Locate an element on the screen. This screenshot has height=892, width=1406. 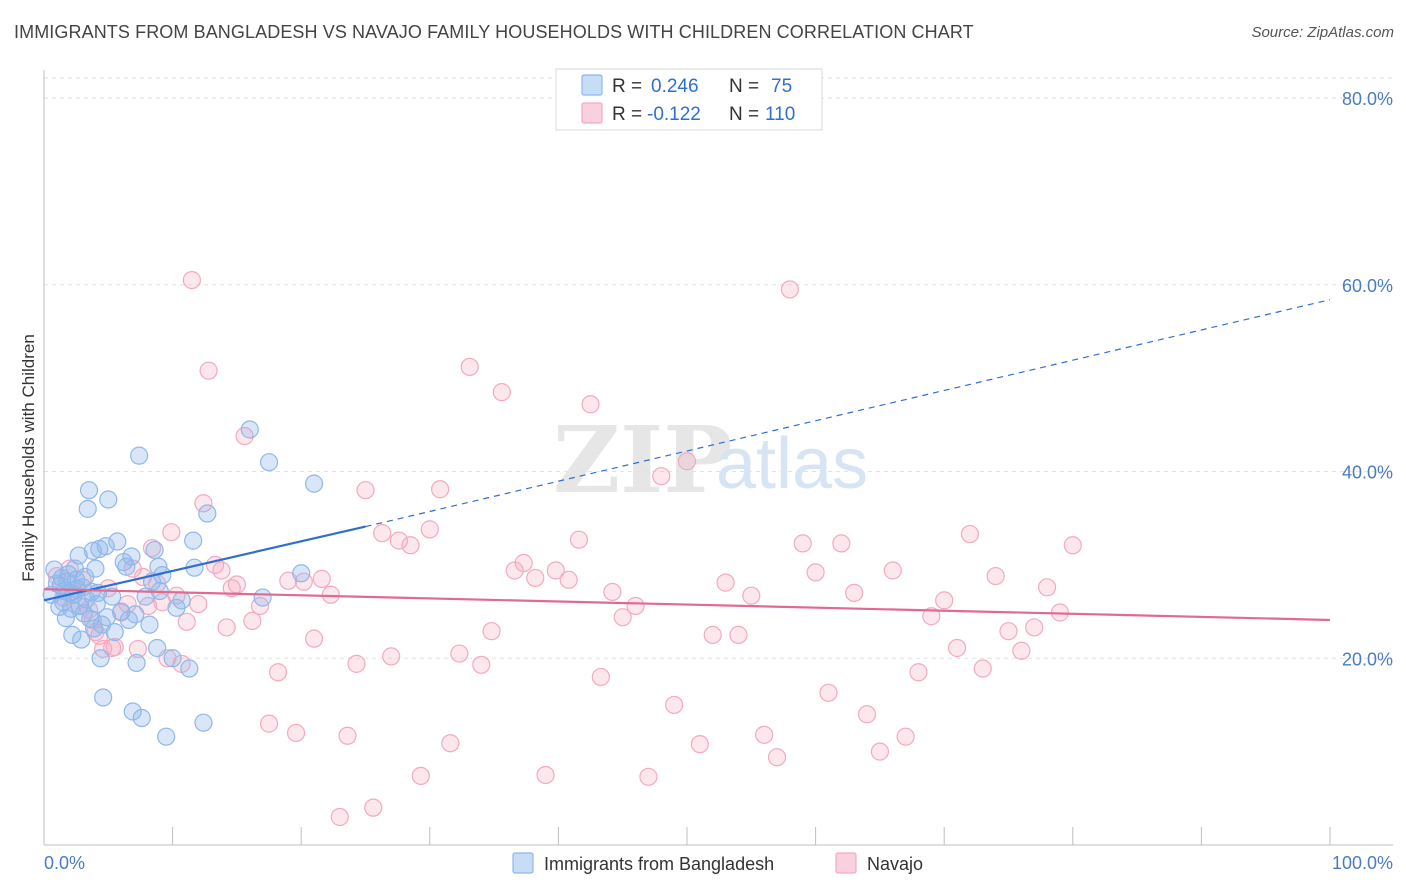
bottom-legend-swatch-bangladesh is located at coordinates (523, 863).